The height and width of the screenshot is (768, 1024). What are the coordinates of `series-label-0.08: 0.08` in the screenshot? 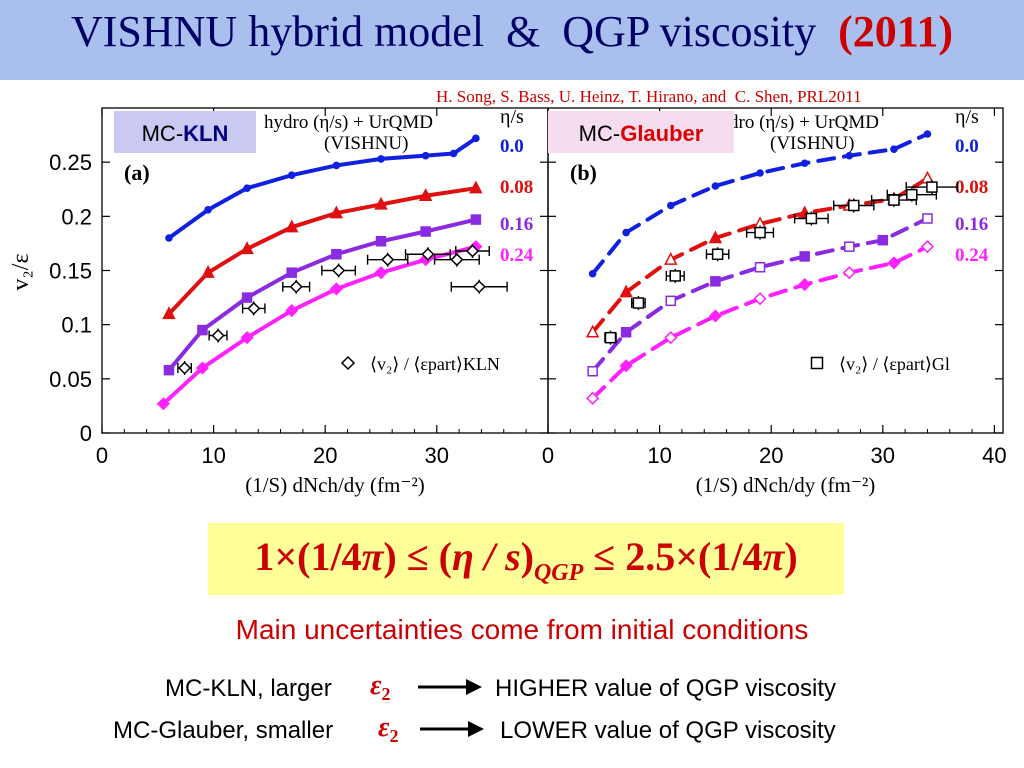 It's located at (971, 187).